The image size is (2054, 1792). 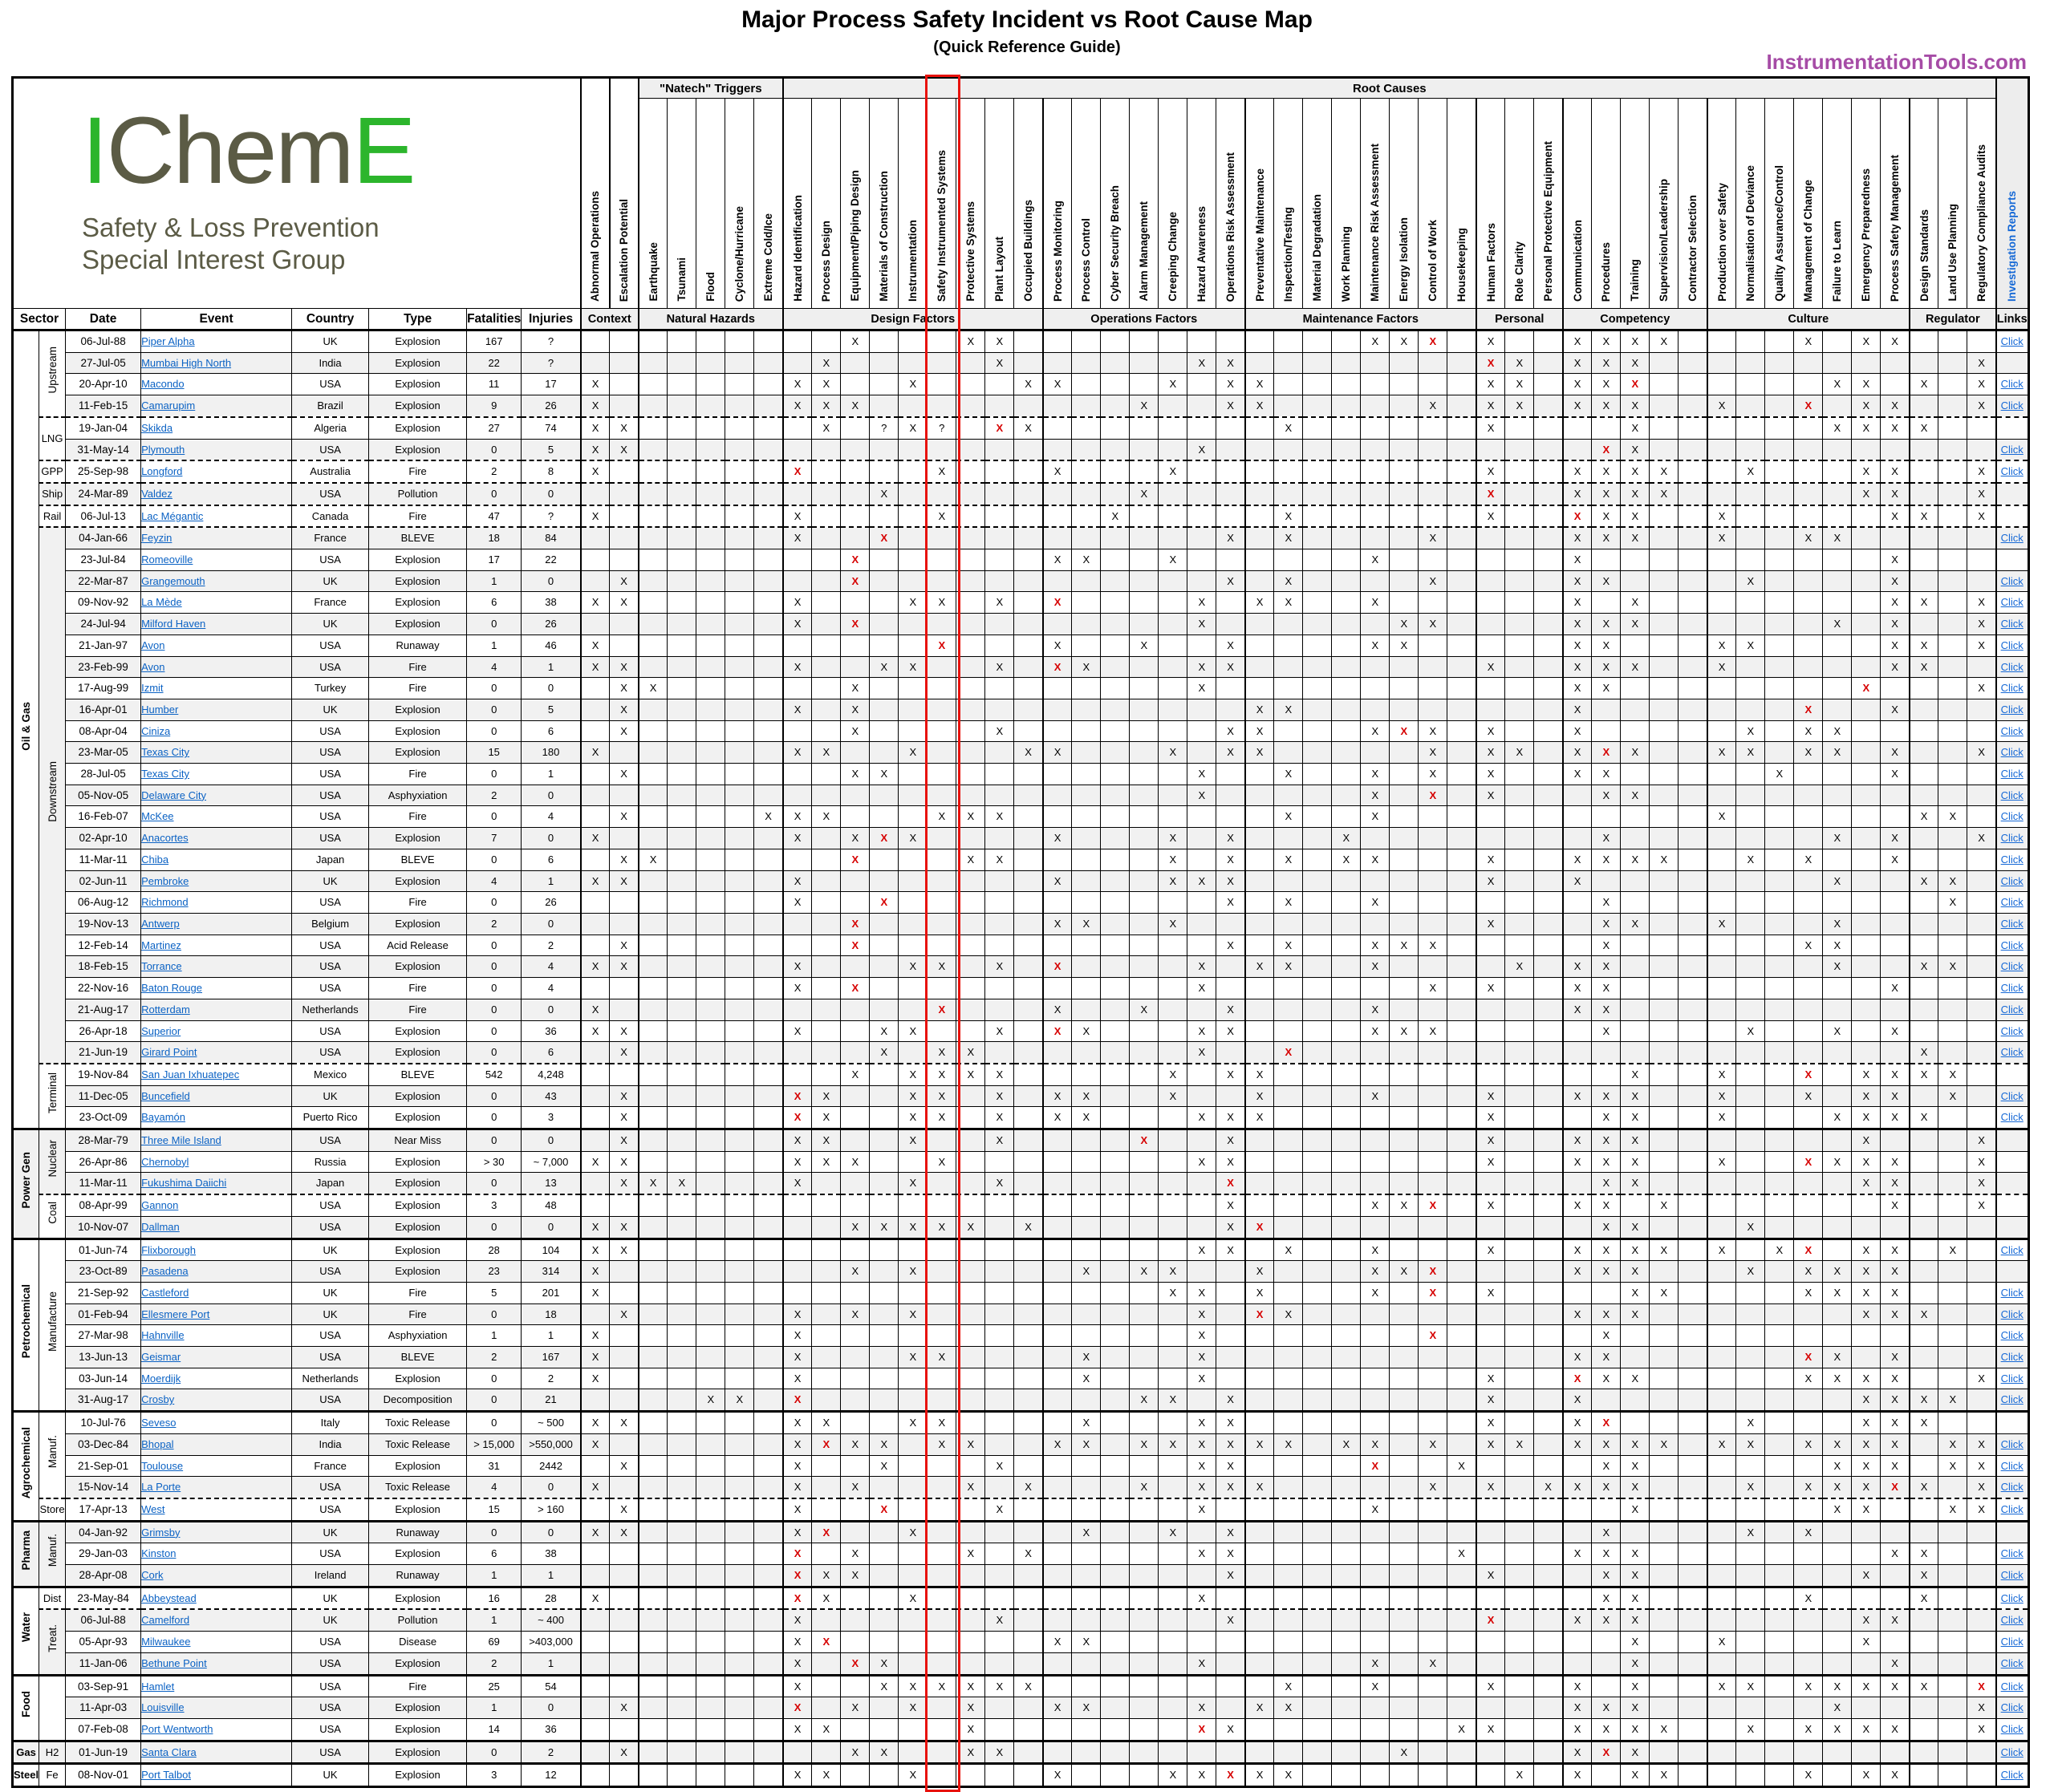 I want to click on event-link: Hamlet, so click(x=158, y=1687).